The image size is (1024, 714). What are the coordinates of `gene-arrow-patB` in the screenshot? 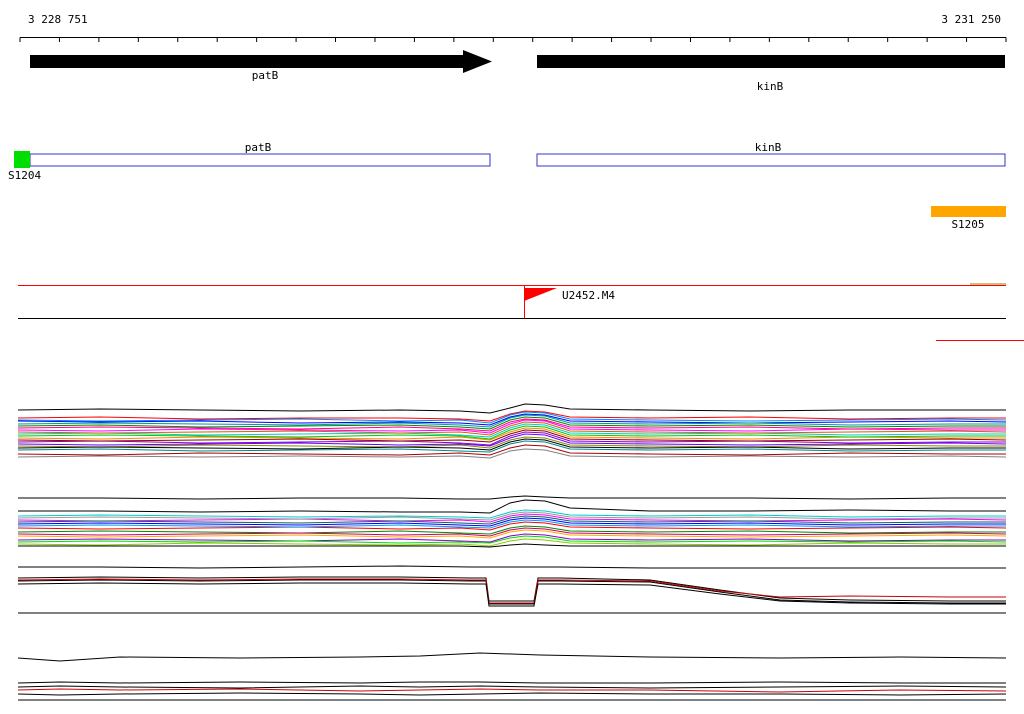 It's located at (261, 61).